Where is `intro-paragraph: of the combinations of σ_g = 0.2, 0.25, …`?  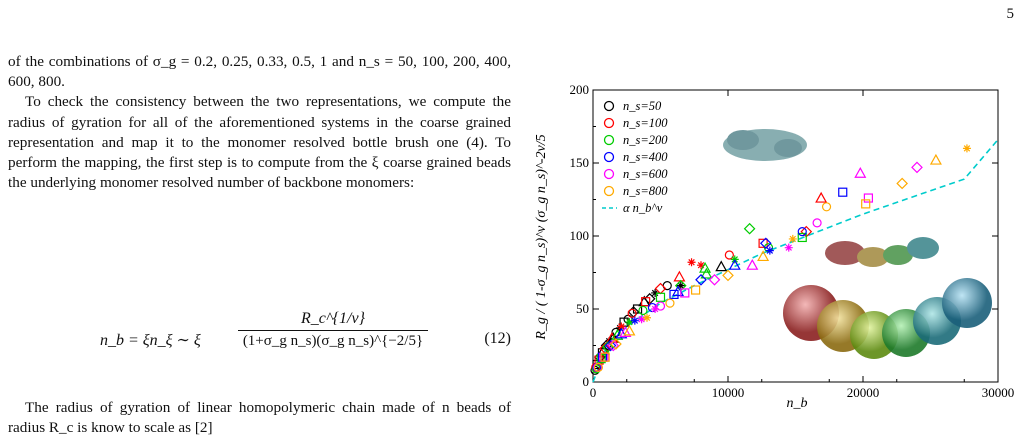 intro-paragraph: of the combinations of σ_g = 0.2, 0.25, … is located at coordinates (259, 72).